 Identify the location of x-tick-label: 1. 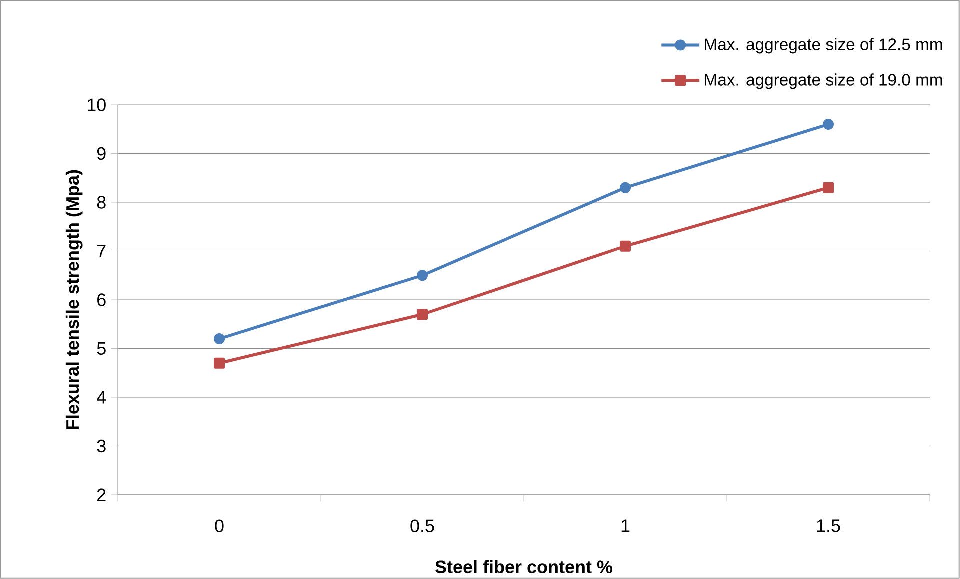
(626, 526).